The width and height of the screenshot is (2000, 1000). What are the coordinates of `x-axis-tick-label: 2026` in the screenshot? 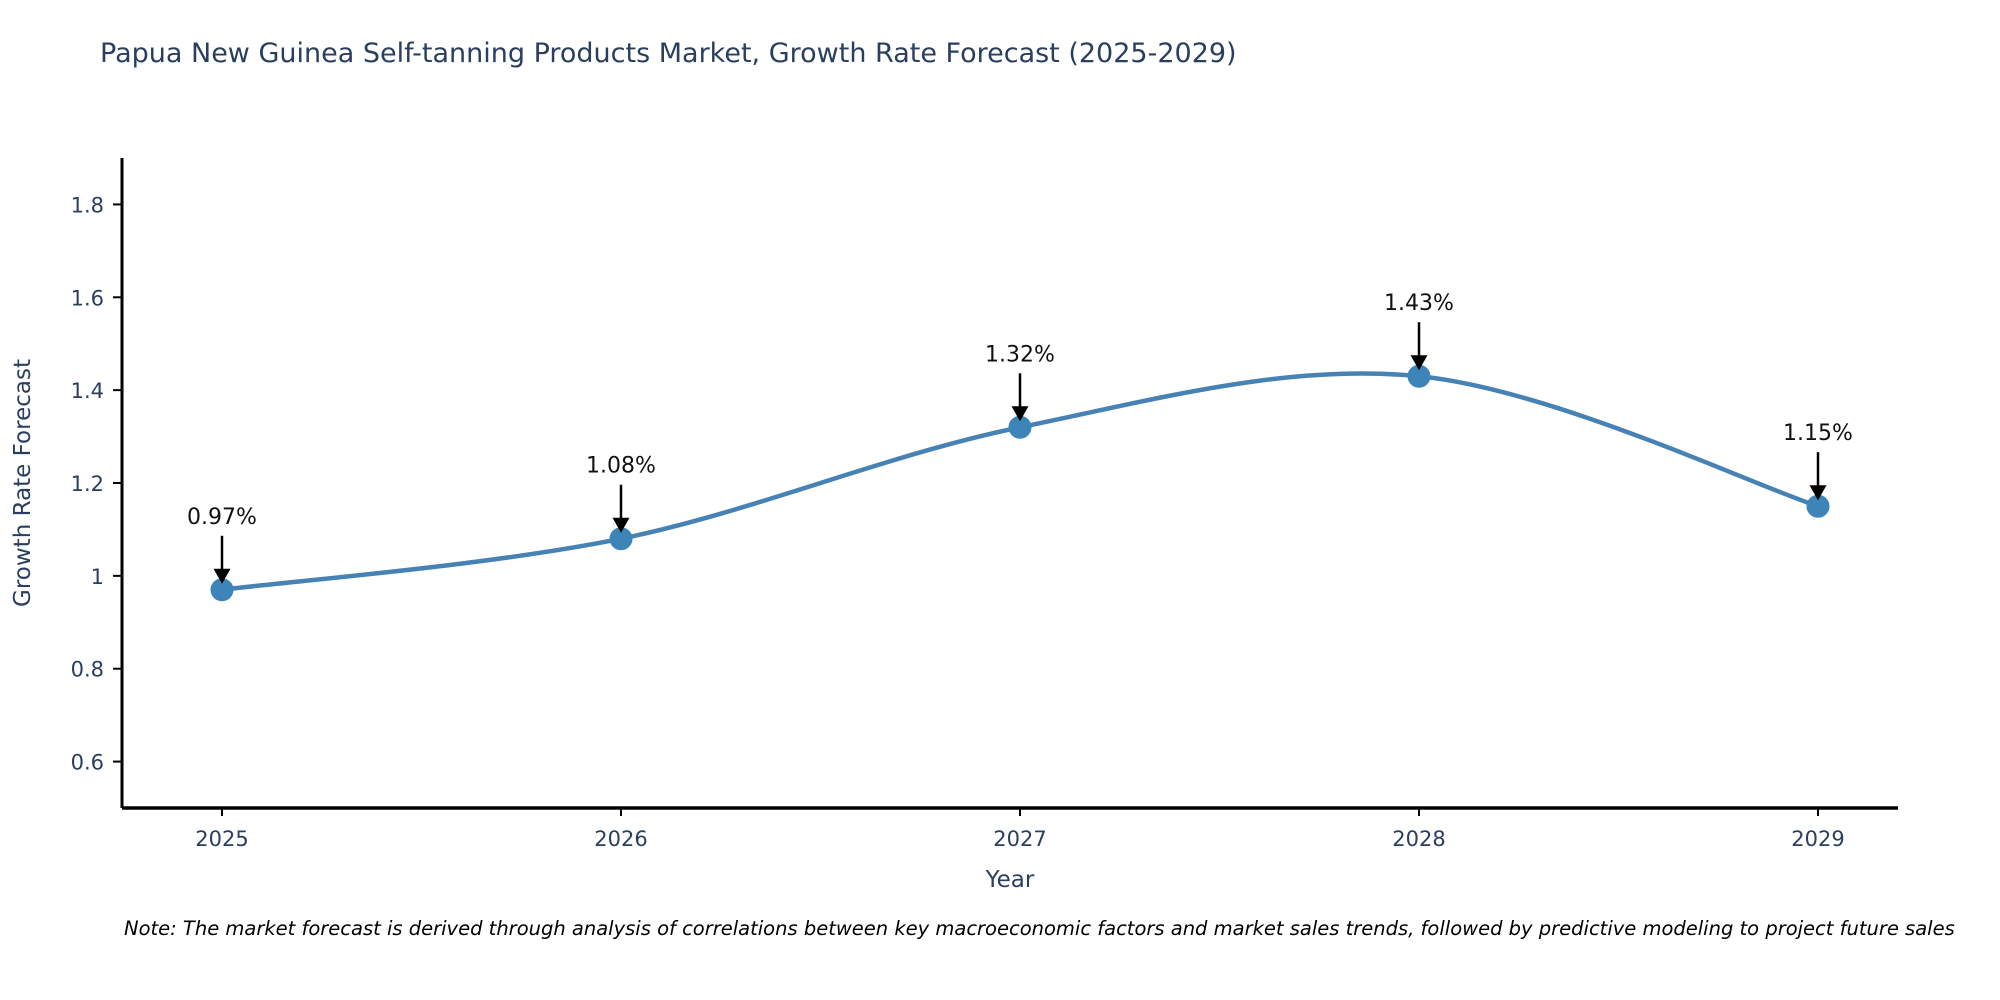 It's located at (620, 839).